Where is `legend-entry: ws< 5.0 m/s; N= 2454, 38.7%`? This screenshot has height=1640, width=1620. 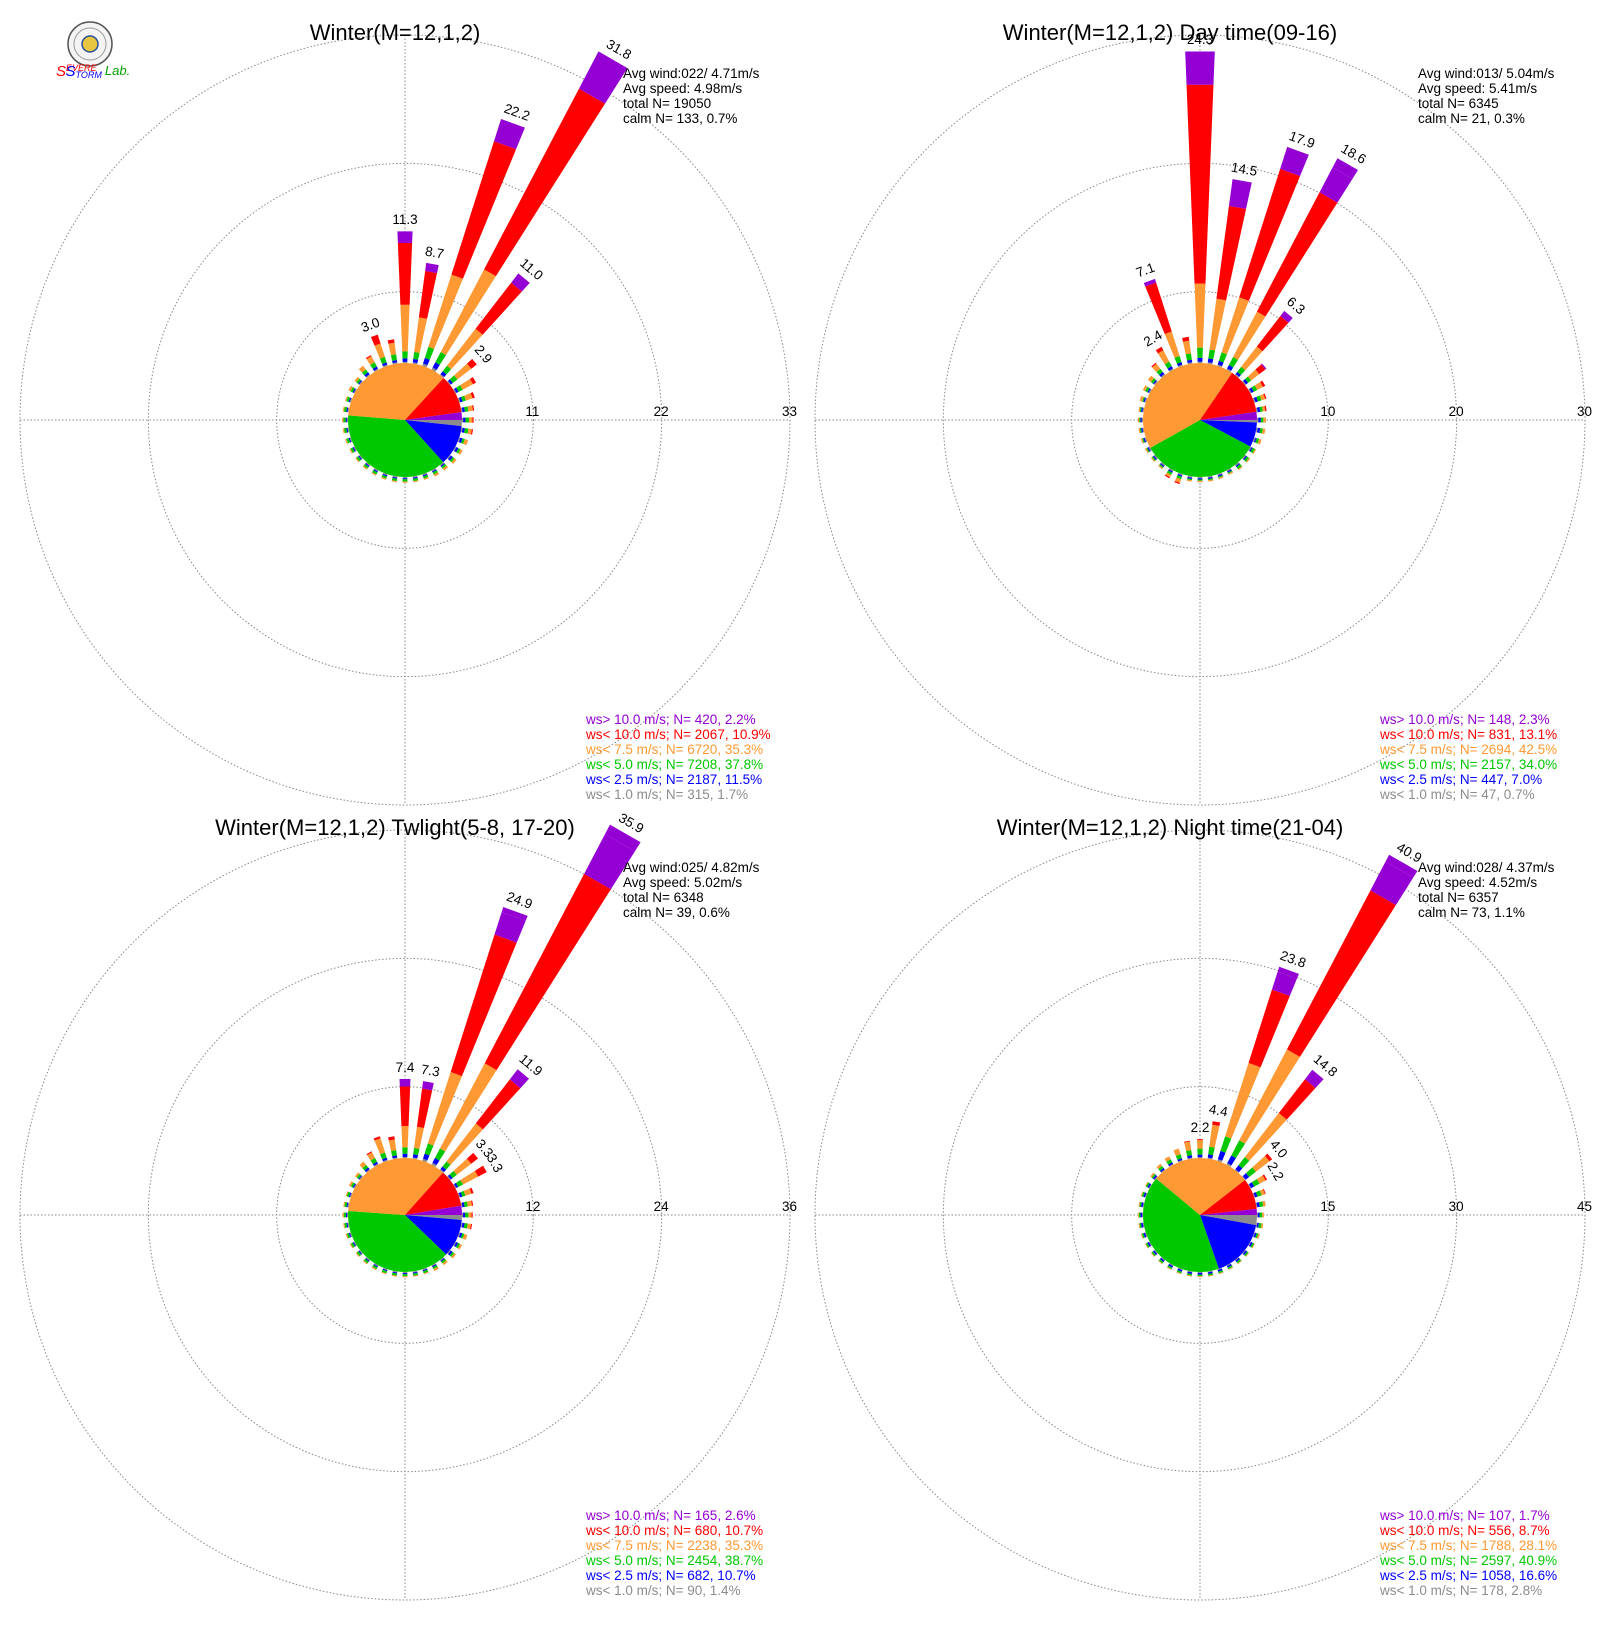 legend-entry: ws< 5.0 m/s; N= 2454, 38.7% is located at coordinates (674, 1560).